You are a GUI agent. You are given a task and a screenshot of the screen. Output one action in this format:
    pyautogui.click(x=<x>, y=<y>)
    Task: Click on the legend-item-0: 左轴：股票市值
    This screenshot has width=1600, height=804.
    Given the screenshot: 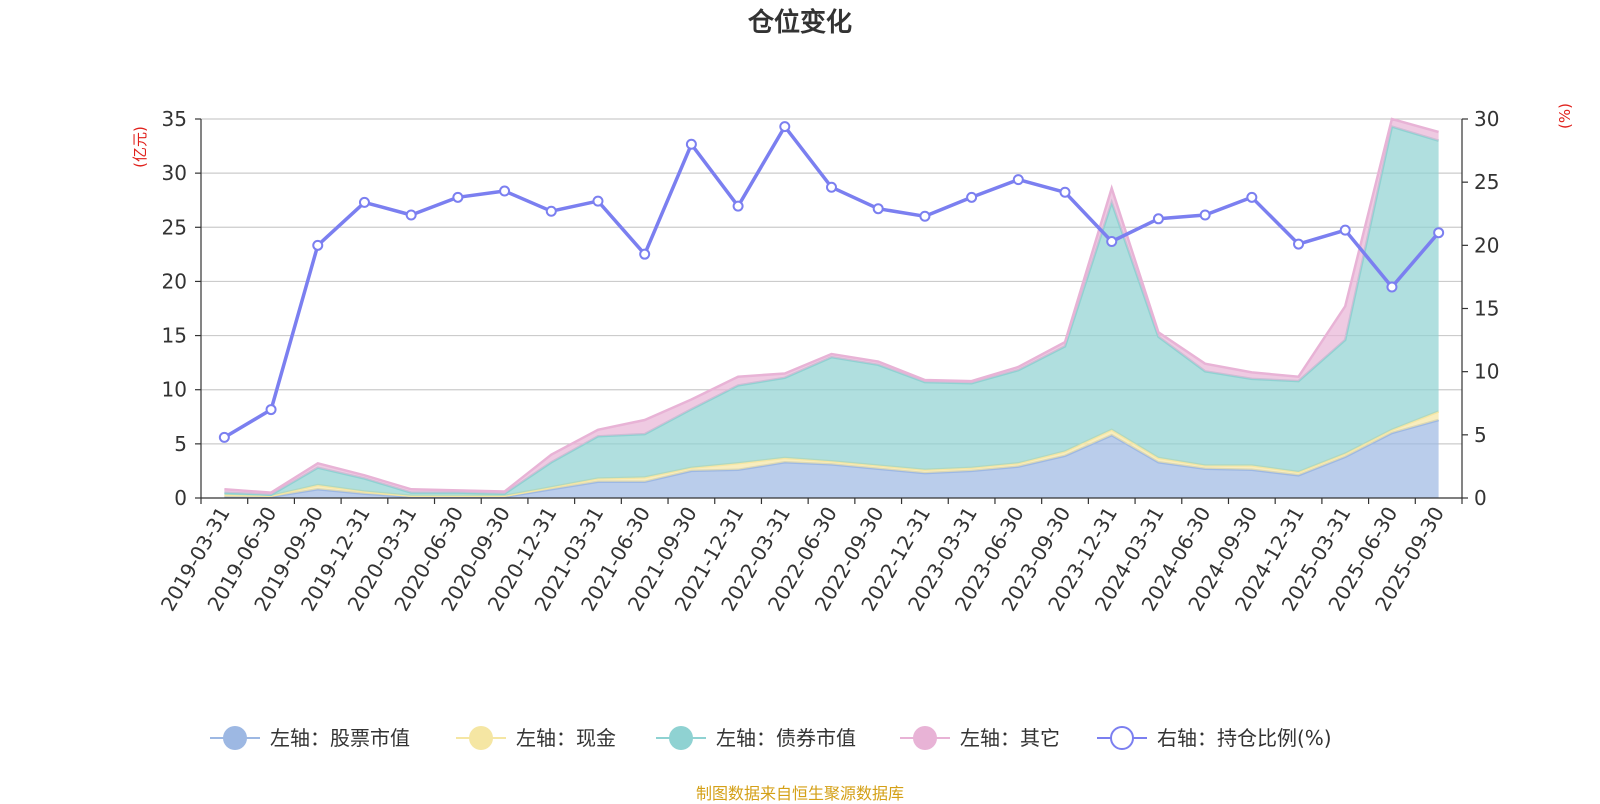 What is the action you would take?
    pyautogui.click(x=310, y=738)
    